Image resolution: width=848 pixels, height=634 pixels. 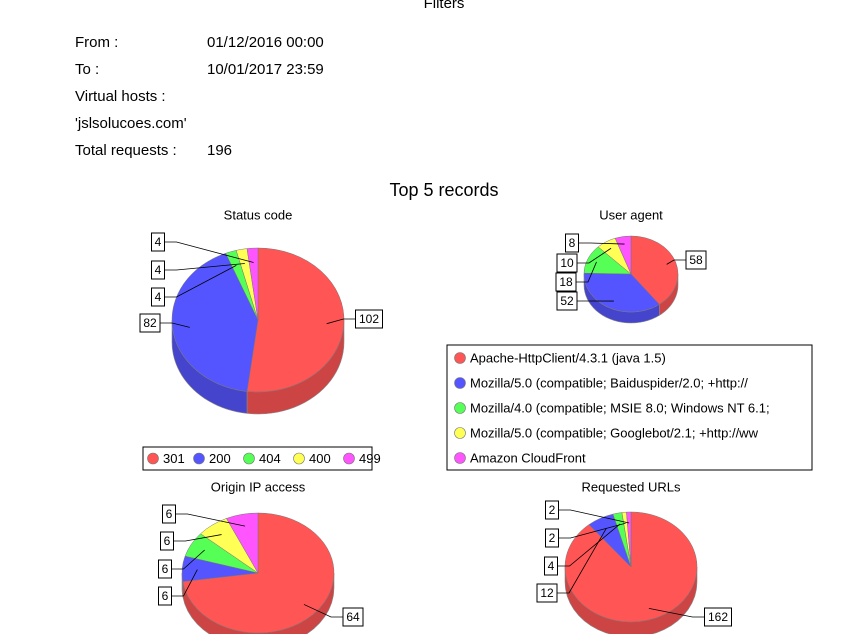 I want to click on data-label: 8, so click(x=572, y=243).